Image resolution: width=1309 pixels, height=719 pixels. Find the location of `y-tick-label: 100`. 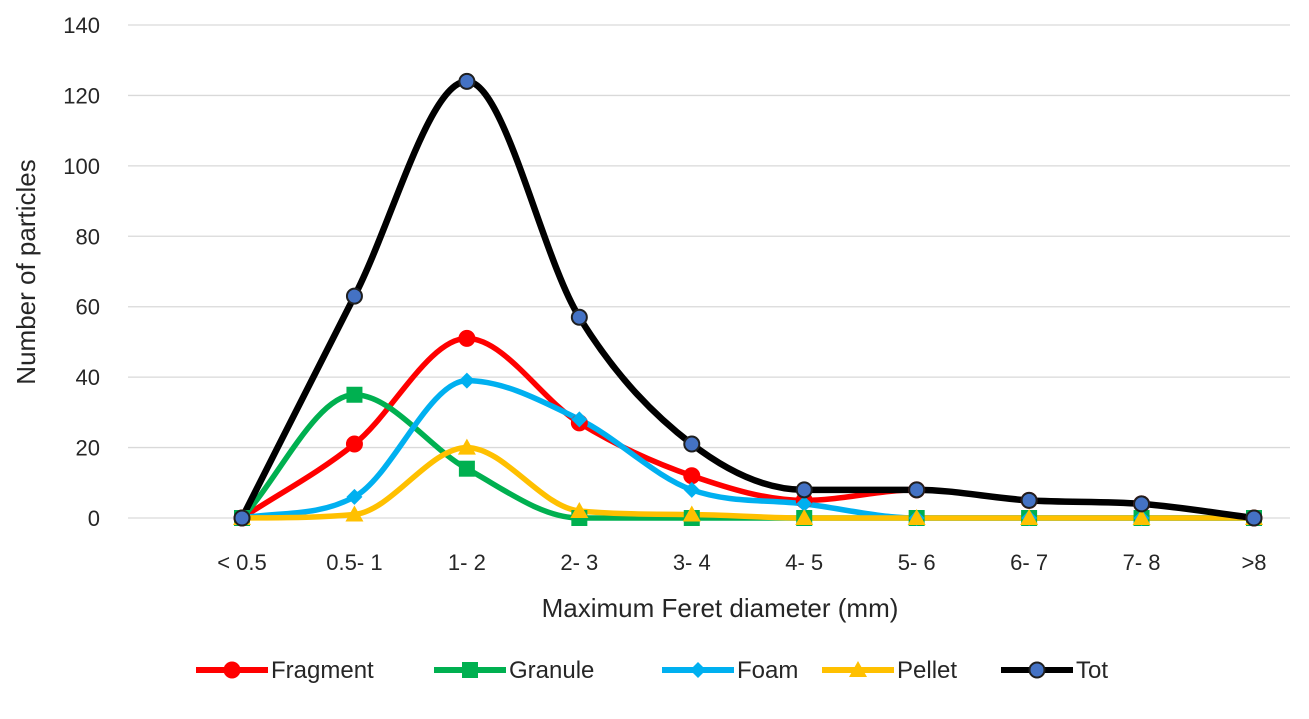

y-tick-label: 100 is located at coordinates (81, 166).